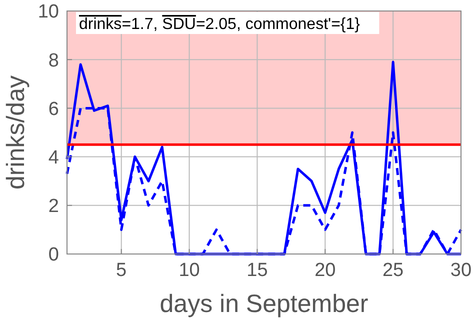 The height and width of the screenshot is (324, 474). What do you see at coordinates (53, 61) in the screenshot?
I see `y-tick-label: 8` at bounding box center [53, 61].